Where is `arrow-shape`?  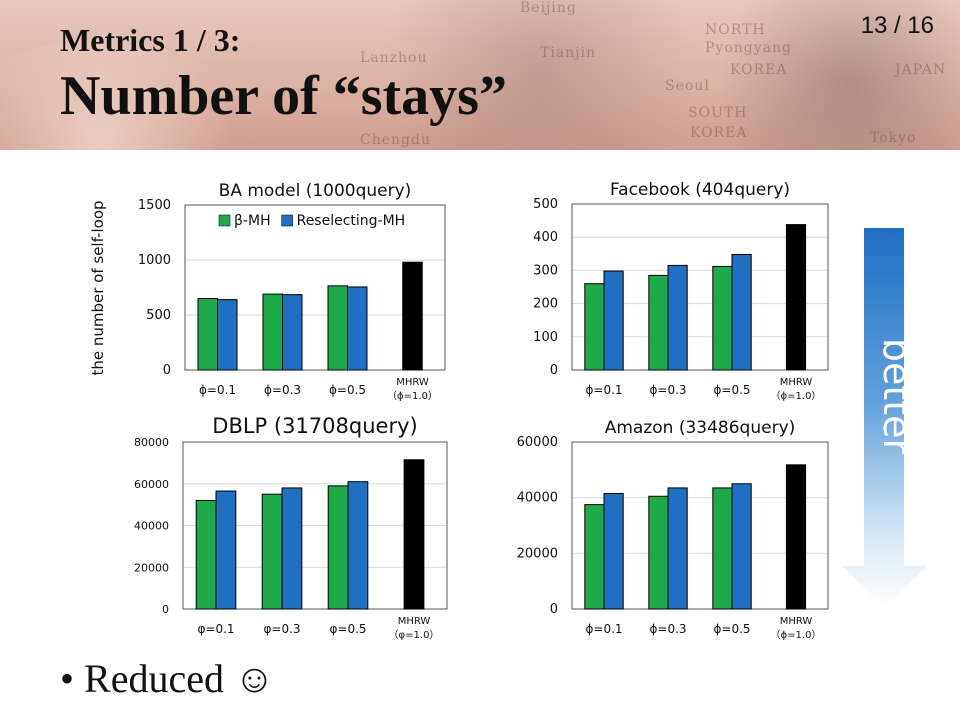 arrow-shape is located at coordinates (885, 418).